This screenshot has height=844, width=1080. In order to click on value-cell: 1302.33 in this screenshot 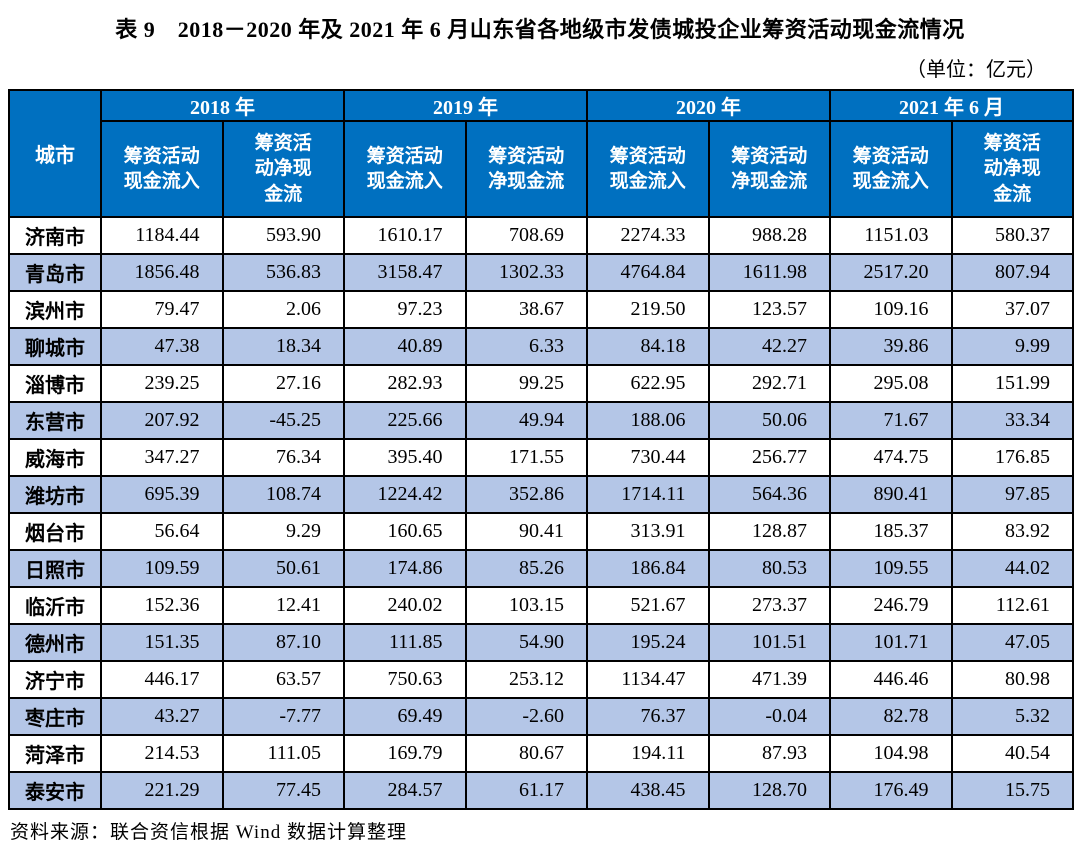, I will do `click(526, 272)`.